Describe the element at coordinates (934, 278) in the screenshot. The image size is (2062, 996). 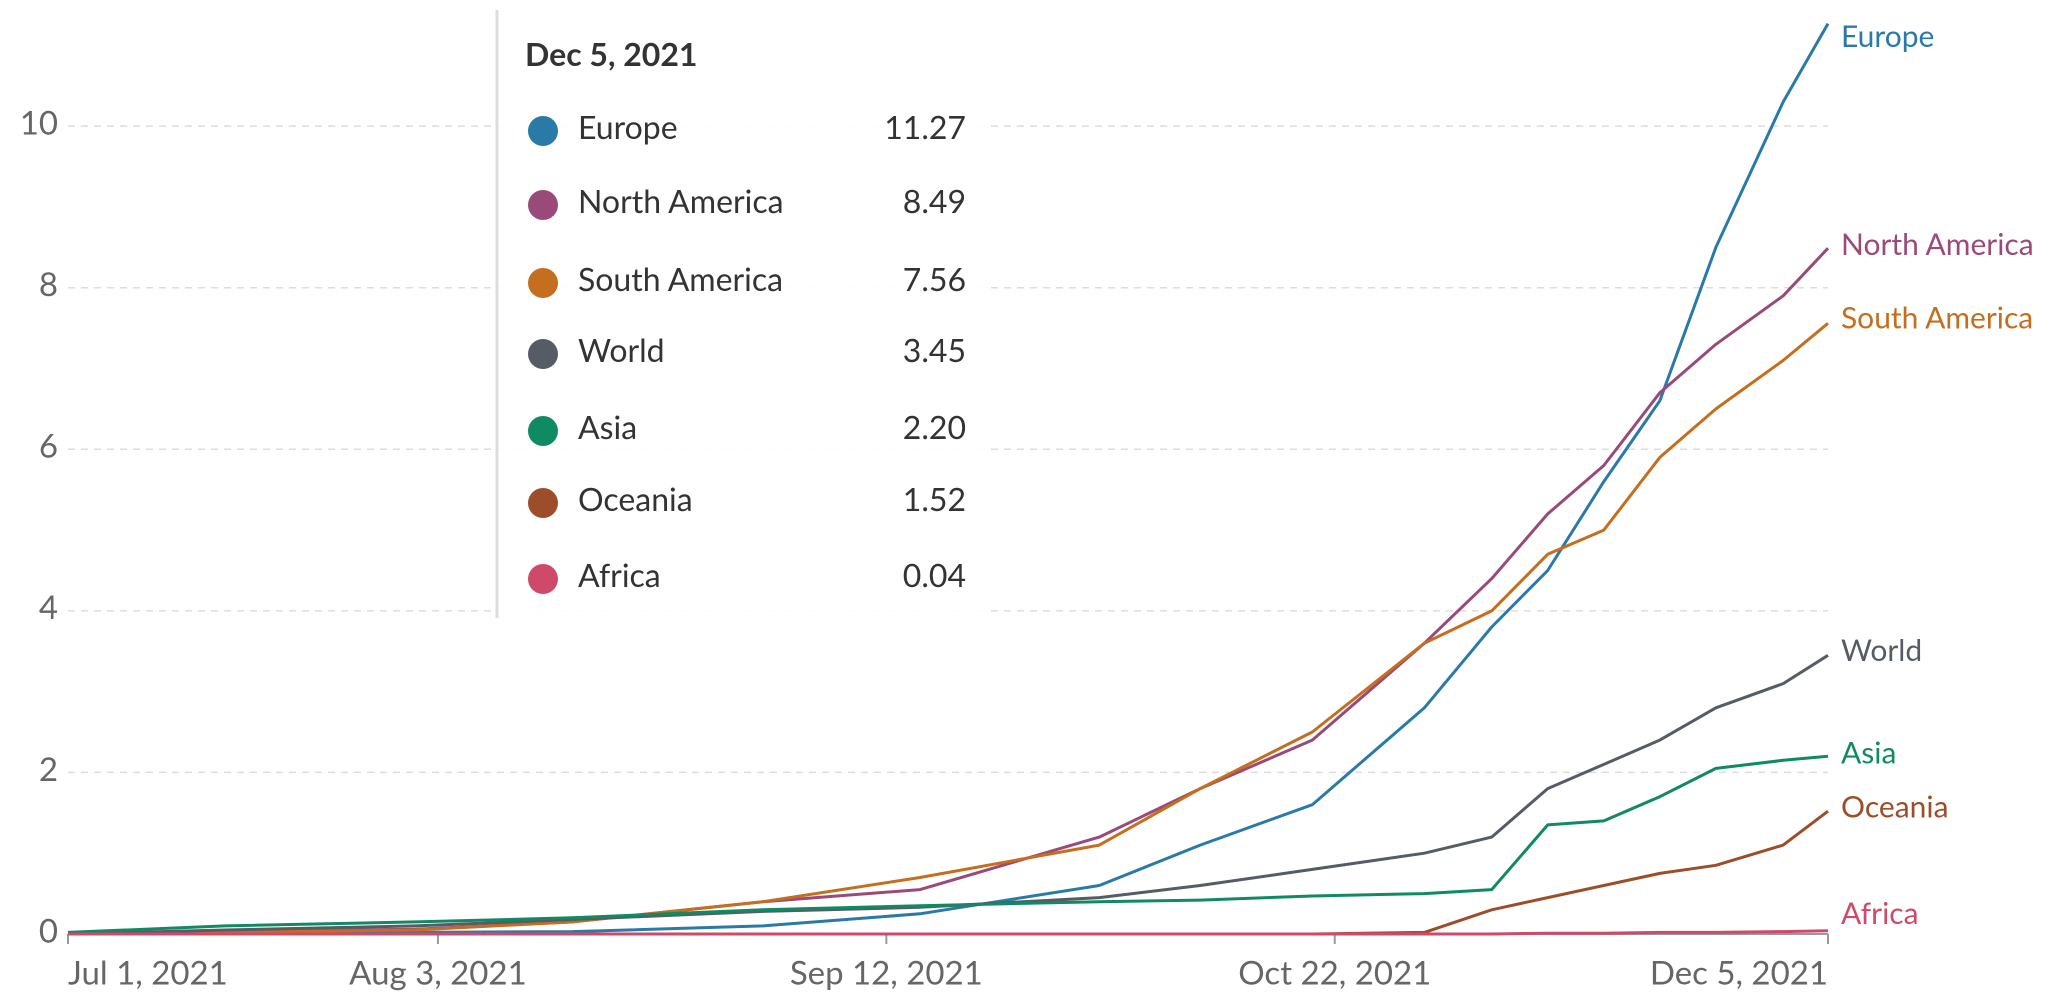
I see `tooltip-value: 7.56` at that location.